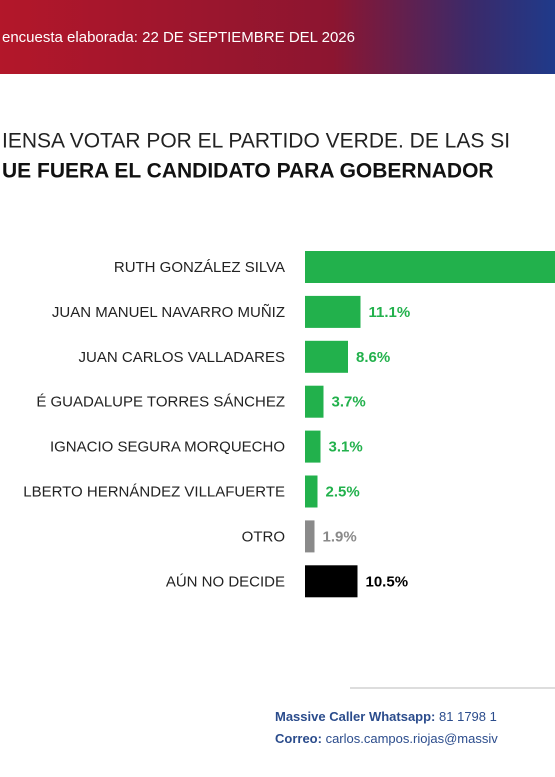  I want to click on category-label: JUAN MANUEL NAVARRO MUÑIZ, so click(168, 312).